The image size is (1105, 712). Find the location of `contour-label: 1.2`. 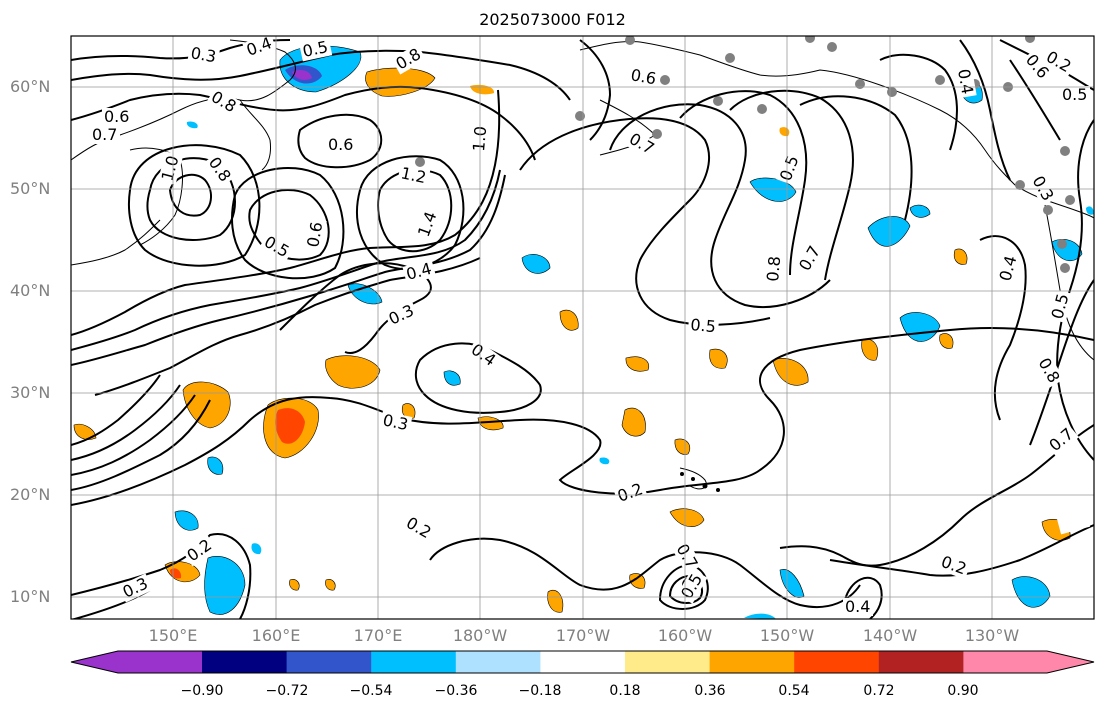

contour-label: 1.2 is located at coordinates (414, 175).